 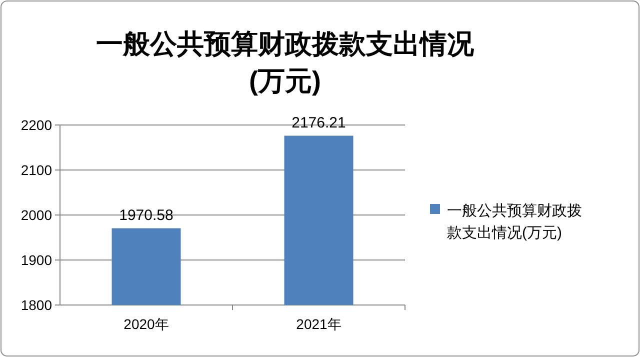 What do you see at coordinates (146, 215) in the screenshot?
I see `data-label: 1970.58` at bounding box center [146, 215].